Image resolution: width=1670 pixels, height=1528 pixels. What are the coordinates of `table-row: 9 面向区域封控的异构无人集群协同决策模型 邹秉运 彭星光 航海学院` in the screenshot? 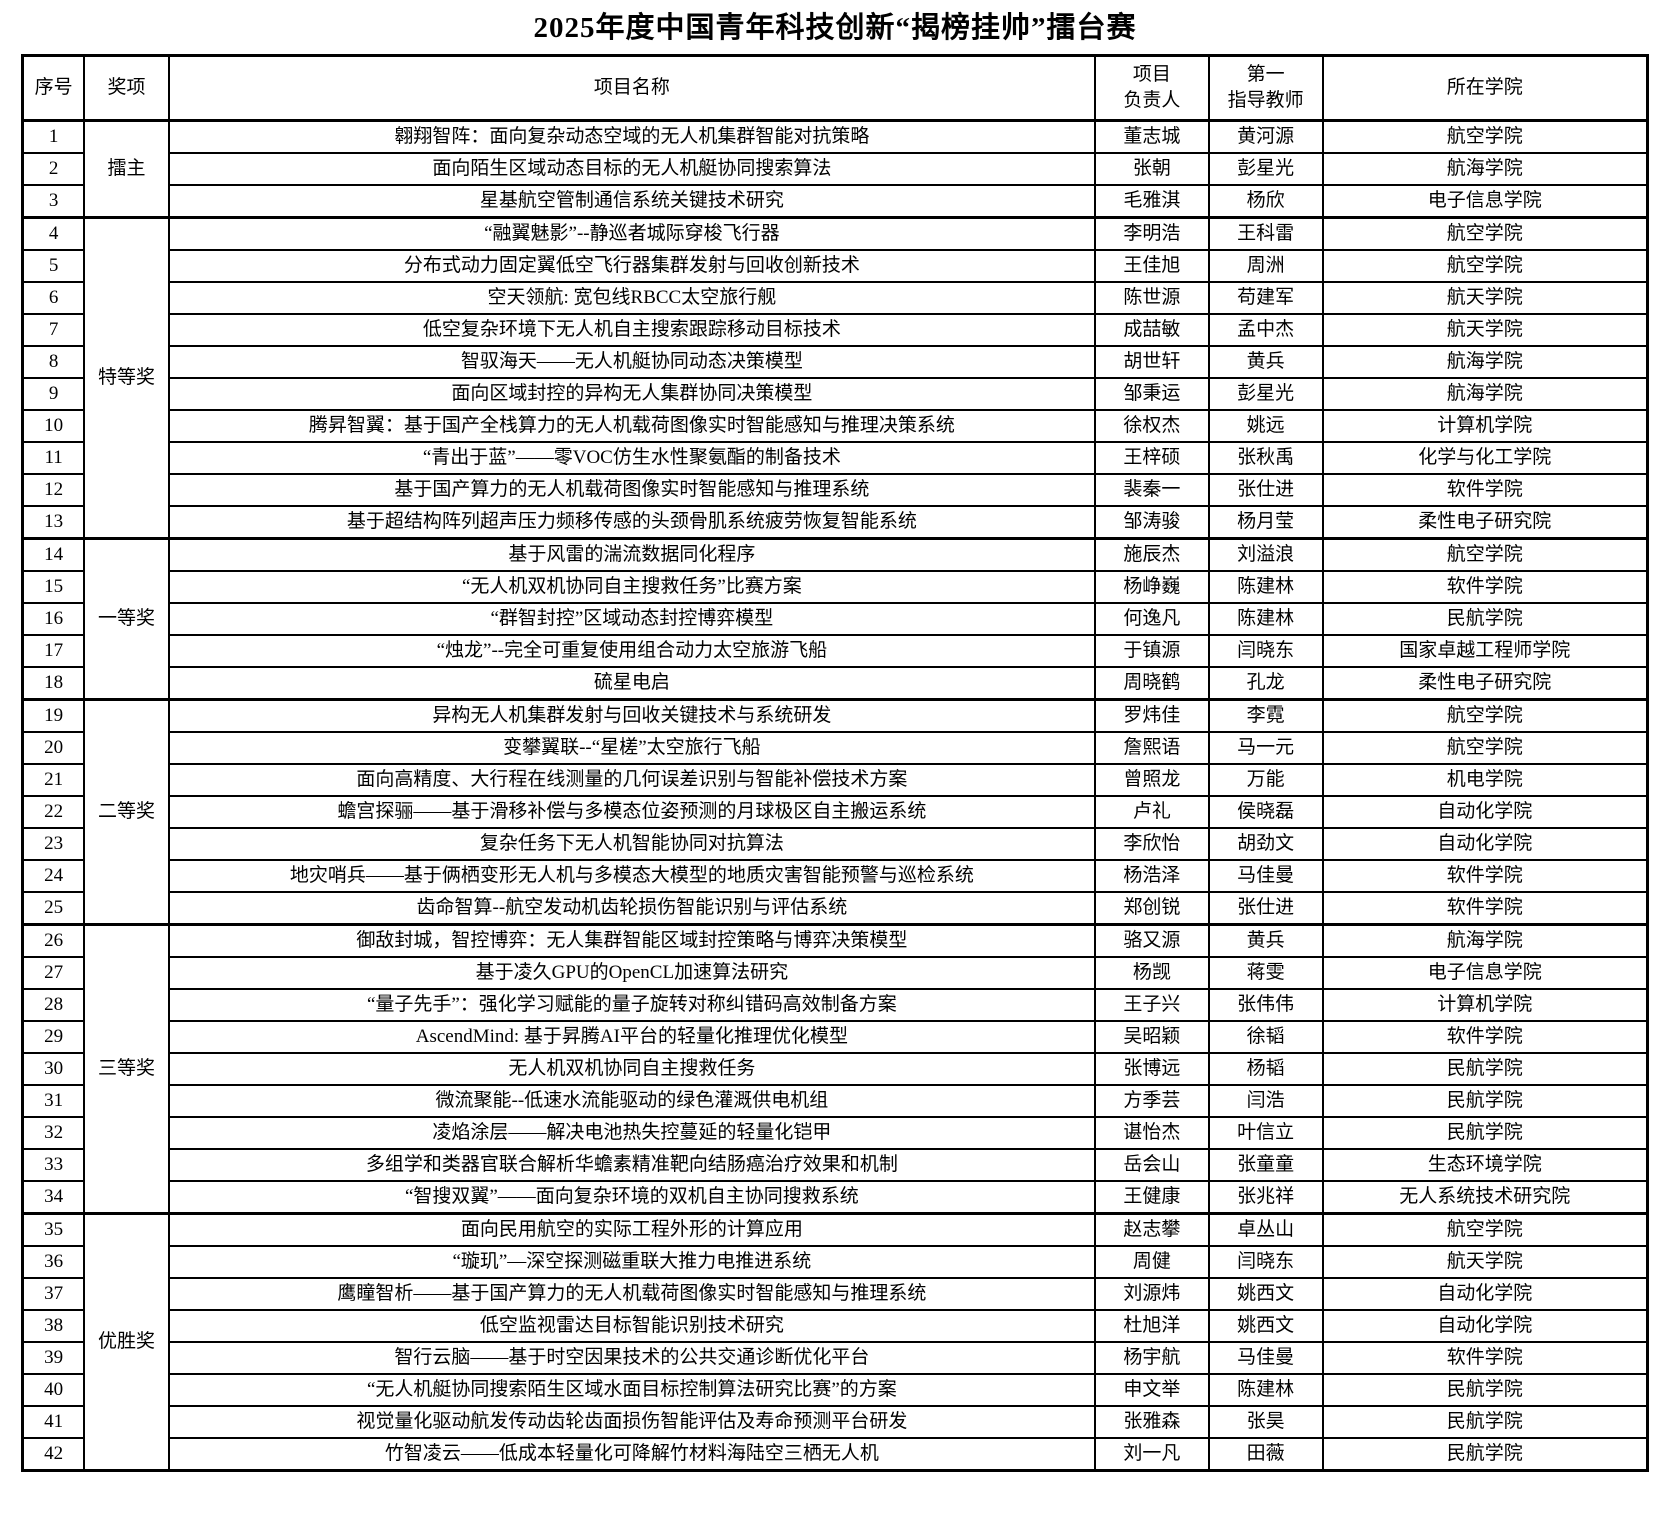 It's located at (835, 394).